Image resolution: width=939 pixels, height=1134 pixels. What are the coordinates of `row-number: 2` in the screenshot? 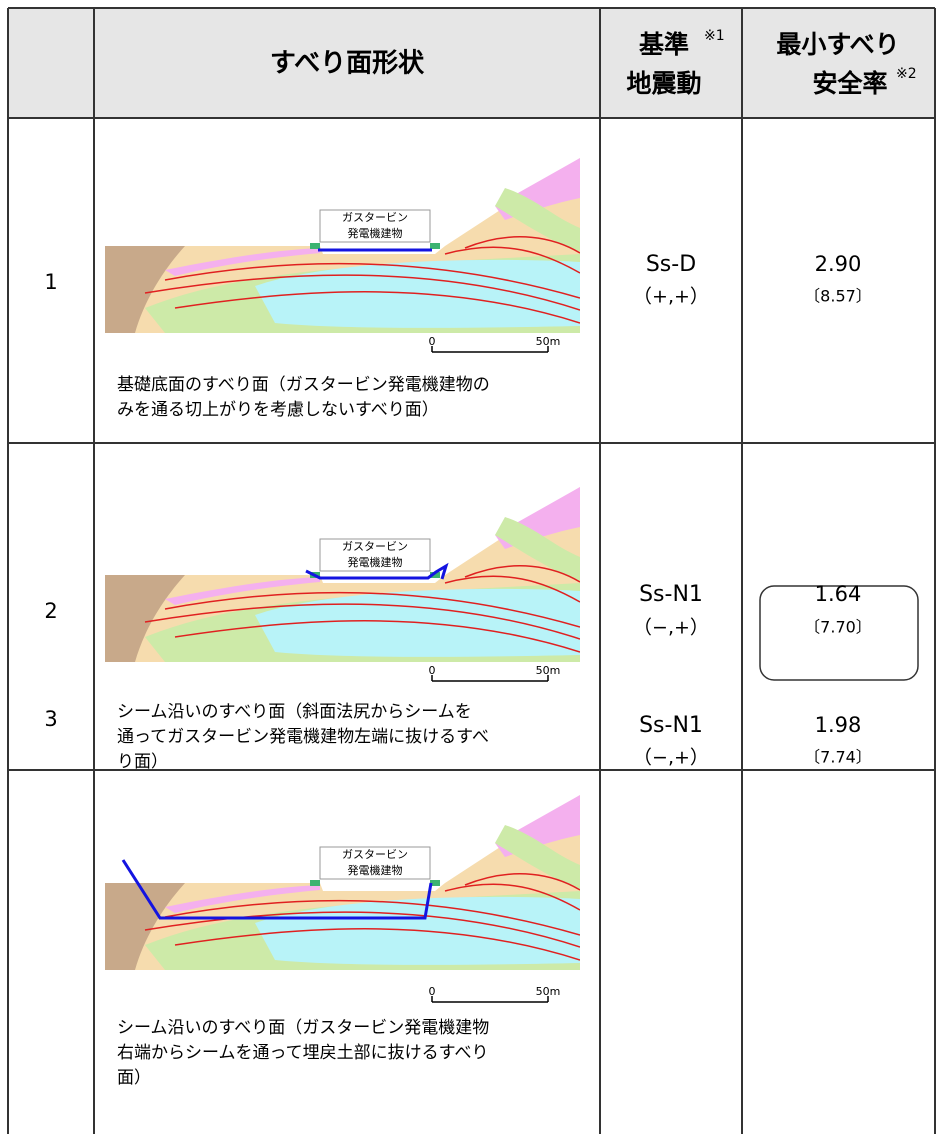 It's located at (50, 611).